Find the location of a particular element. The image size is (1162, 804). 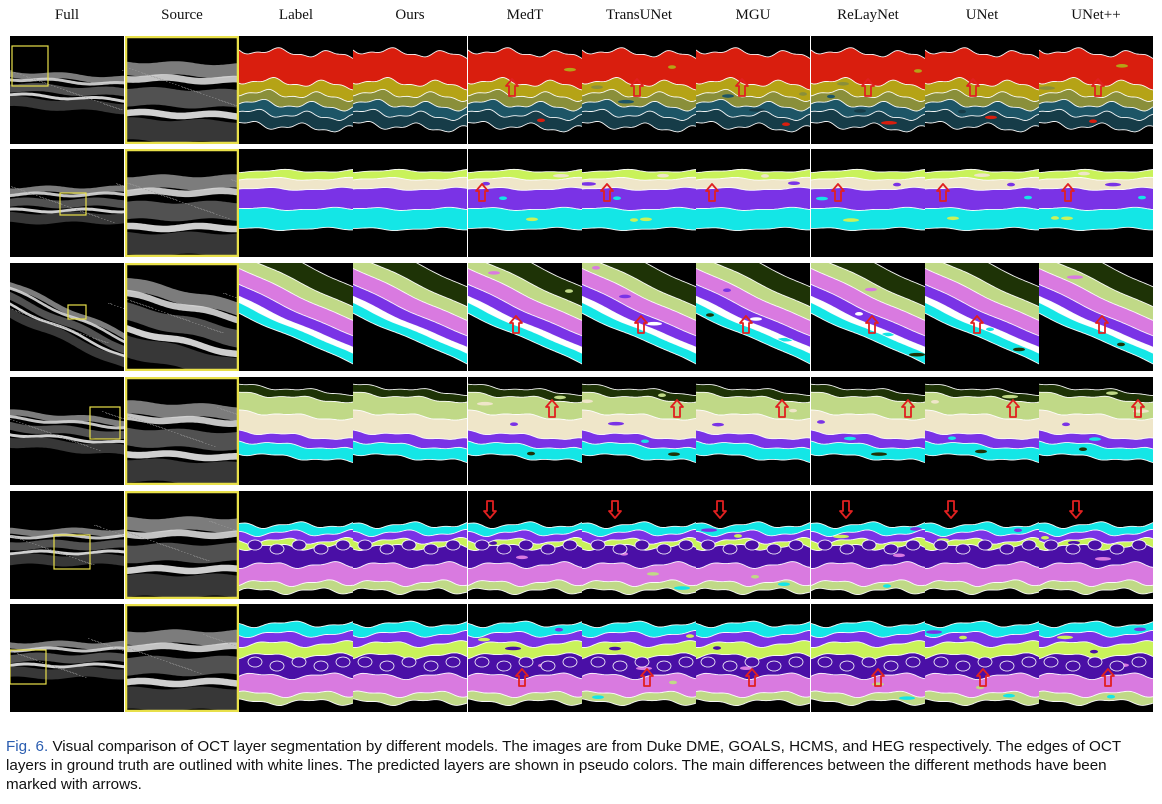

retina-band is located at coordinates (67, 430).